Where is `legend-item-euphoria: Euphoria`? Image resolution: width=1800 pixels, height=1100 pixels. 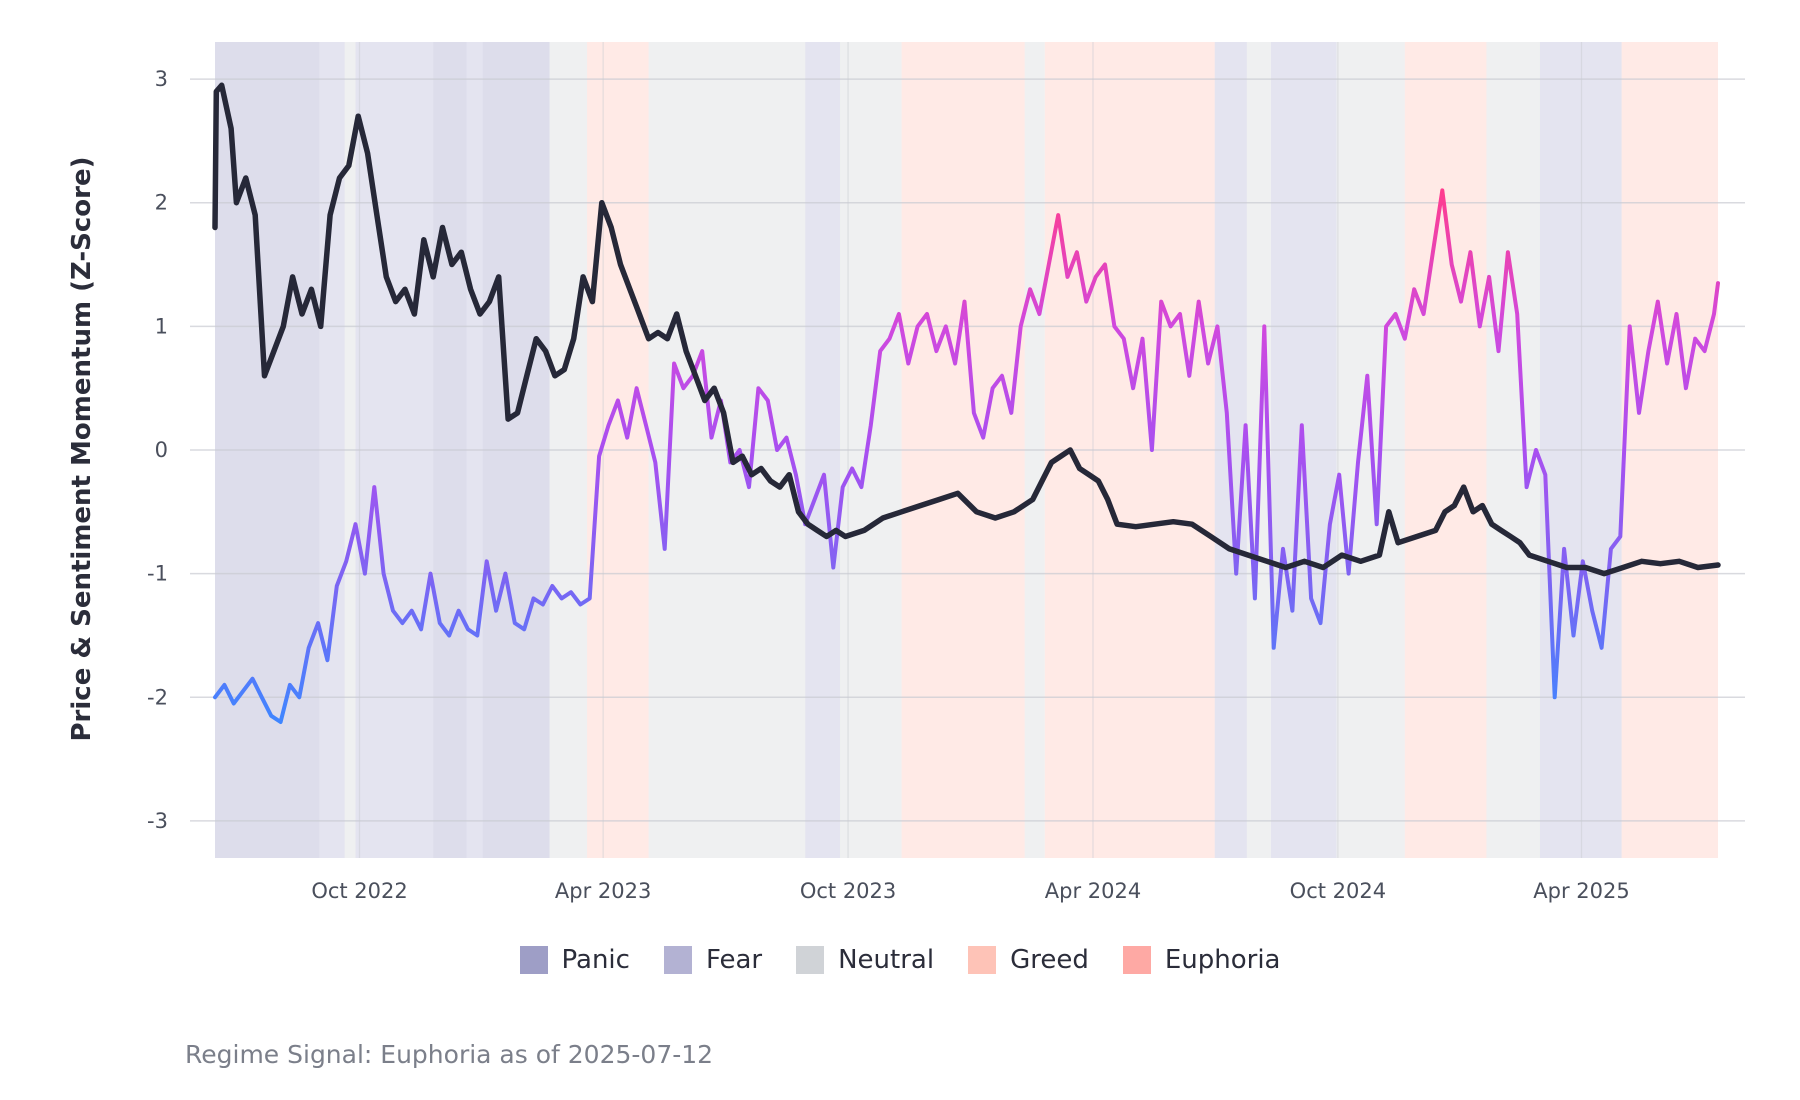
legend-item-euphoria: Euphoria is located at coordinates (1201, 960).